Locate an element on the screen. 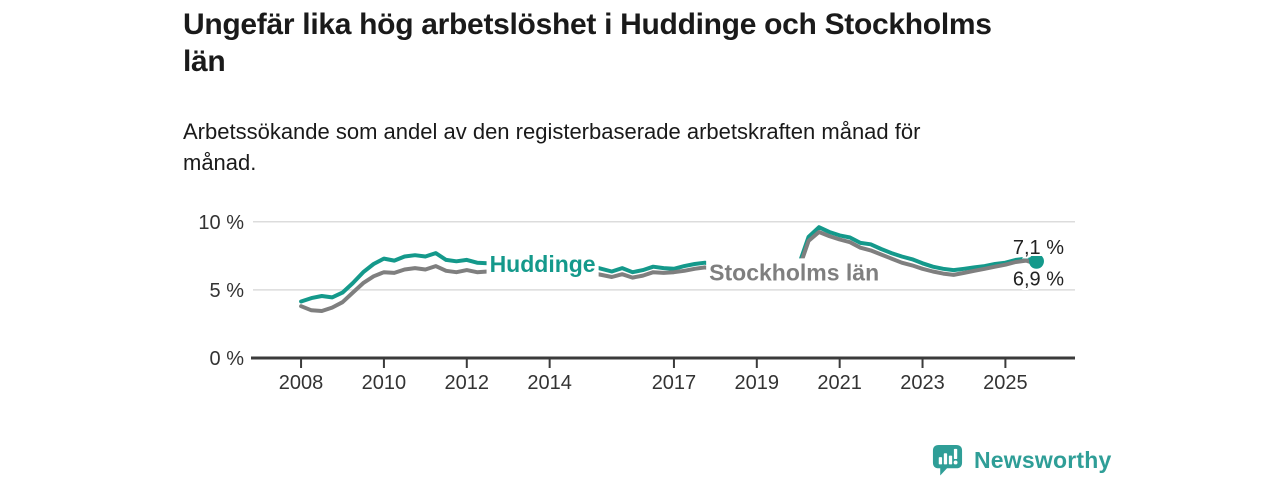 This screenshot has height=480, width=1280. x-tick-label: 2014 is located at coordinates (549, 383).